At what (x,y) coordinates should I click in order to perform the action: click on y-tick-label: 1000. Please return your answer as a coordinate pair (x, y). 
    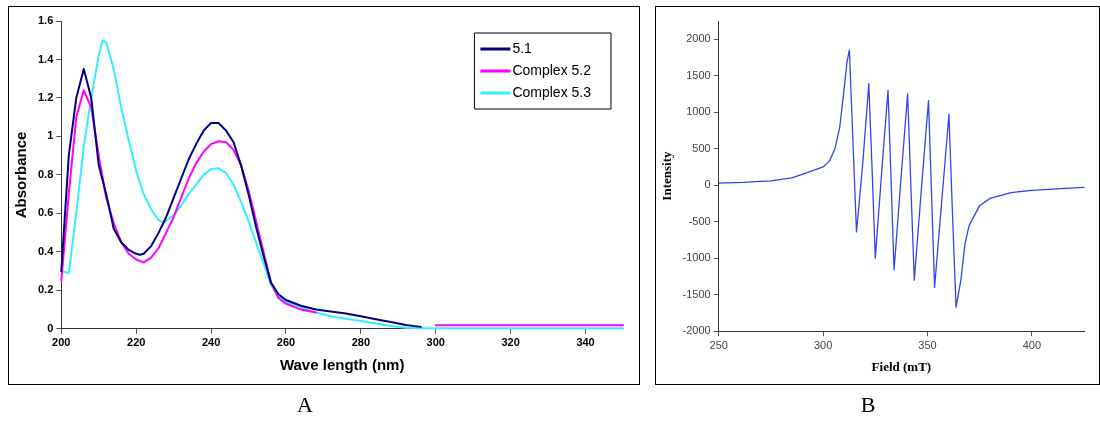
    Looking at the image, I should click on (698, 111).